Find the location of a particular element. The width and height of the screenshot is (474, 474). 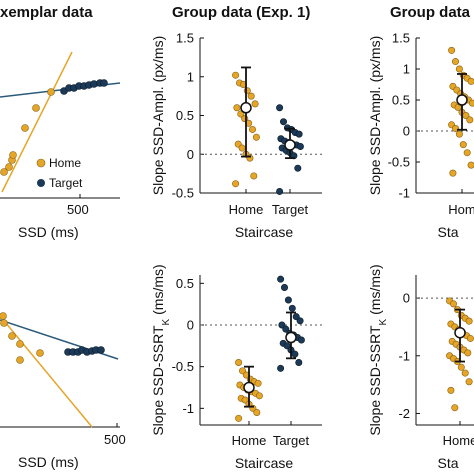

legend: Home Target is located at coordinates (59, 173).